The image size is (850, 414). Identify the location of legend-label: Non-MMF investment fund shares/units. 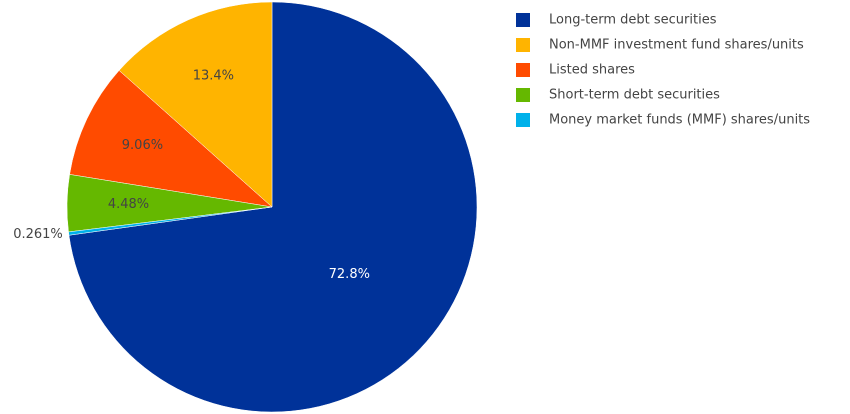
(676, 45).